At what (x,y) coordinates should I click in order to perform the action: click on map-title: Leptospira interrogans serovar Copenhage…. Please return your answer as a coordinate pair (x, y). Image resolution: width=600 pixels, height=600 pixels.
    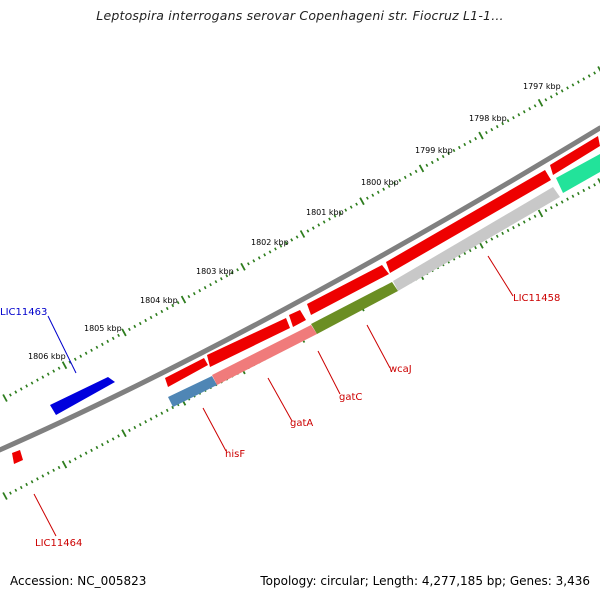
    Looking at the image, I should click on (300, 15).